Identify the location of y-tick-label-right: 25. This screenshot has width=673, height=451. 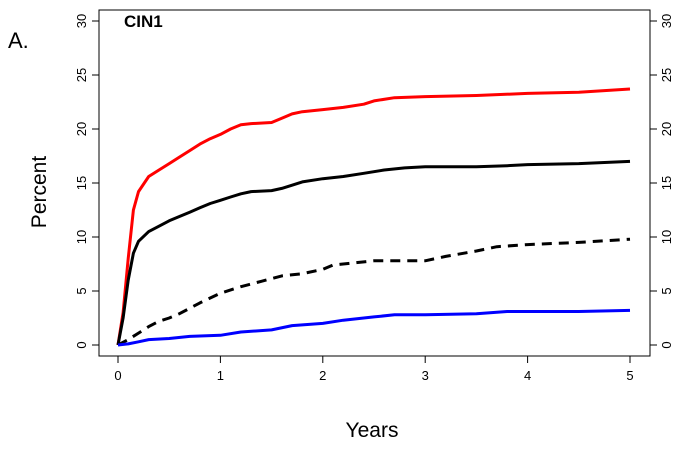
(666, 75).